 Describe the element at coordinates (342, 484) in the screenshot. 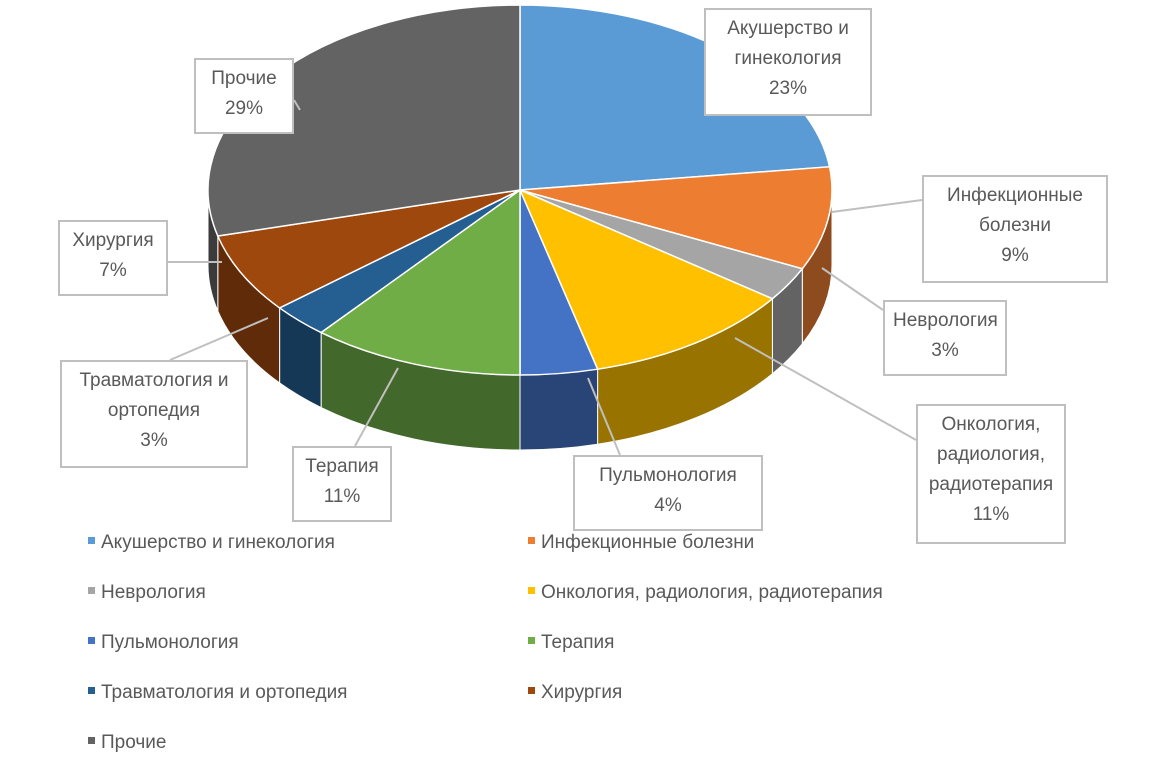

I see `data-label-therapy: Терапия 11%` at that location.